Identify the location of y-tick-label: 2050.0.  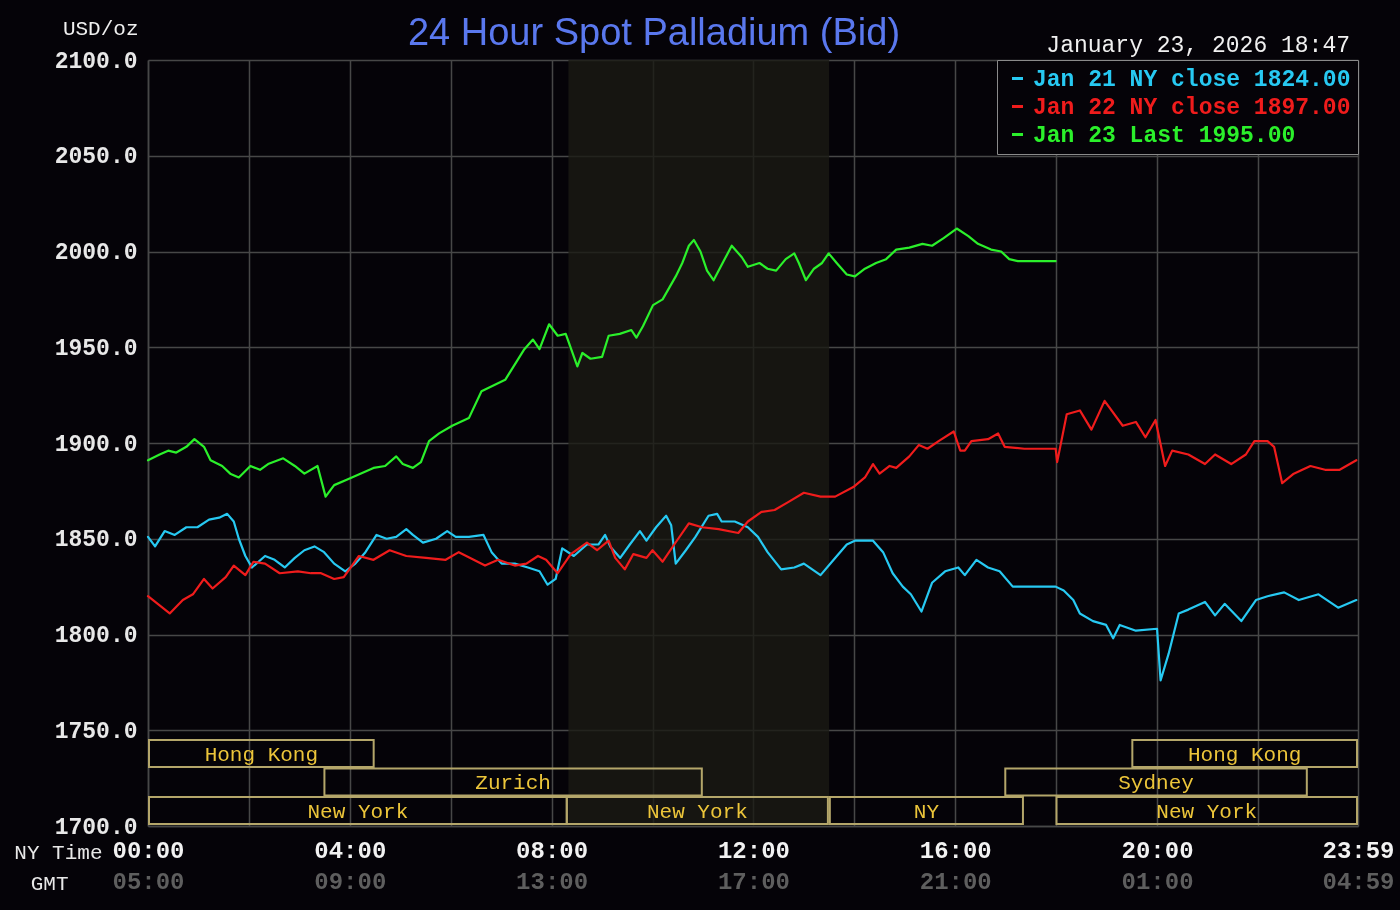
(96, 157).